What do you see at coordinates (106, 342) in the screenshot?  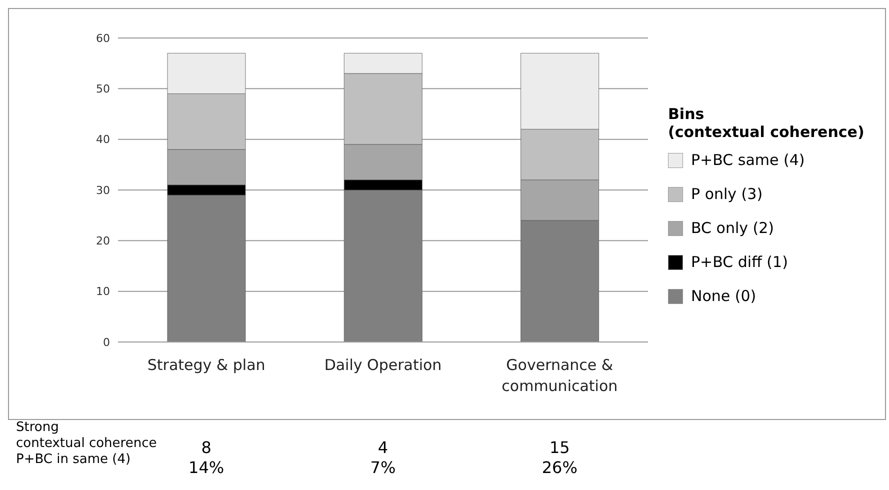 I see `y-tick-label: 0` at bounding box center [106, 342].